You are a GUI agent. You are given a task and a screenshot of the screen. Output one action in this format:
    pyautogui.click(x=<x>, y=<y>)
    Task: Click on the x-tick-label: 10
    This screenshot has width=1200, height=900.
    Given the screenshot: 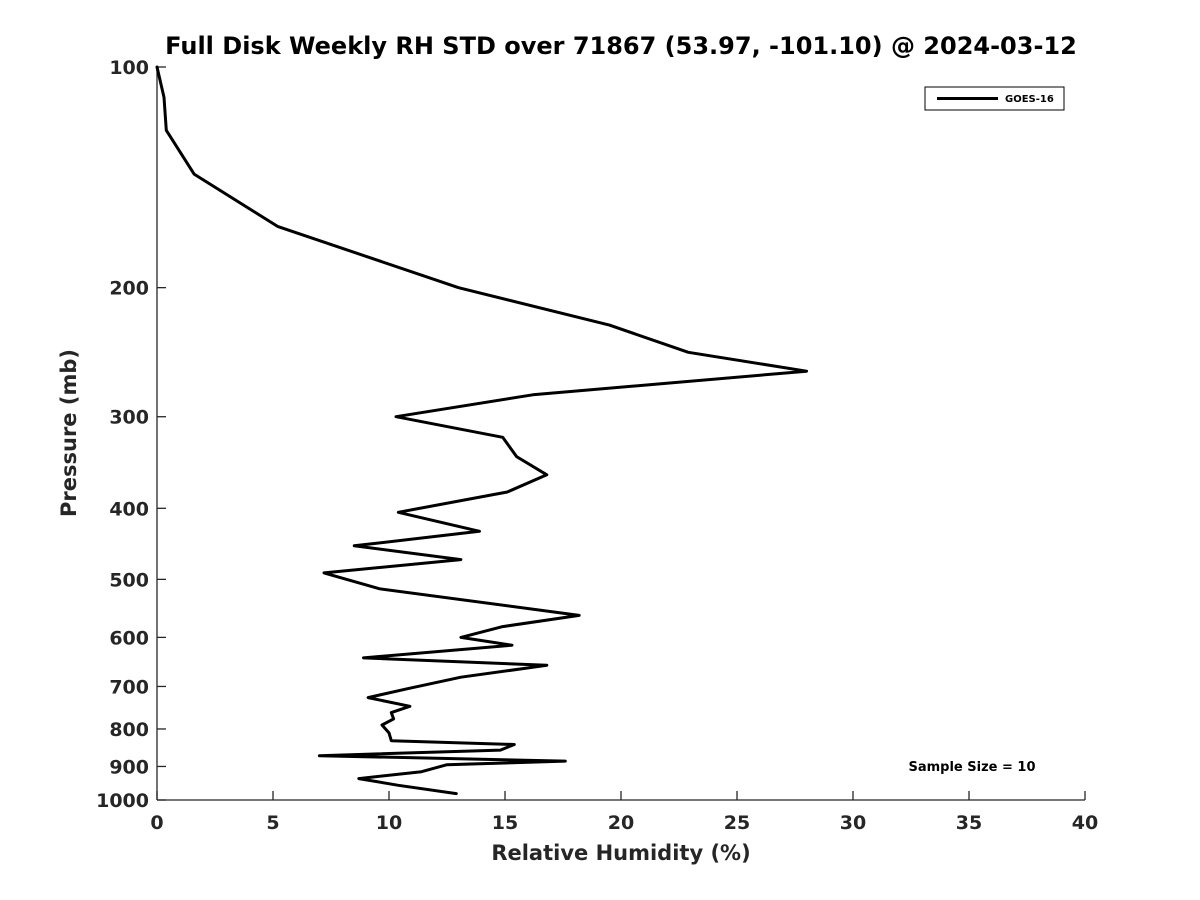 What is the action you would take?
    pyautogui.click(x=389, y=823)
    